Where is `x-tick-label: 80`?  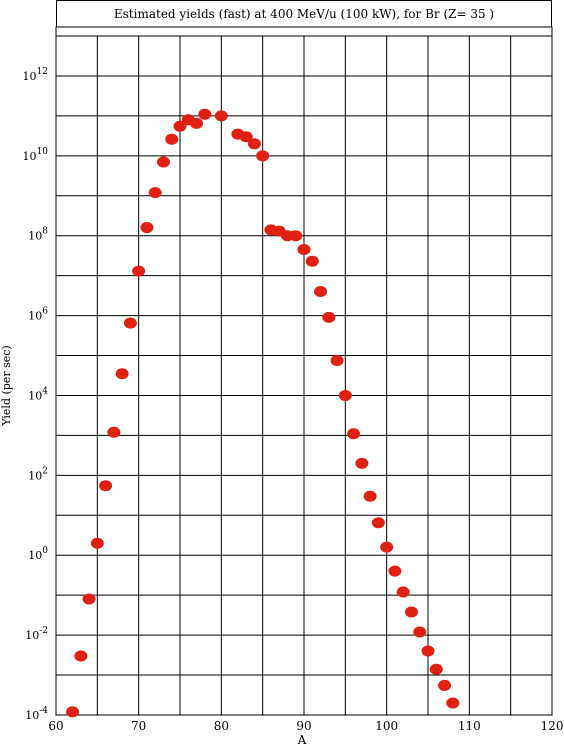
x-tick-label: 80 is located at coordinates (221, 726).